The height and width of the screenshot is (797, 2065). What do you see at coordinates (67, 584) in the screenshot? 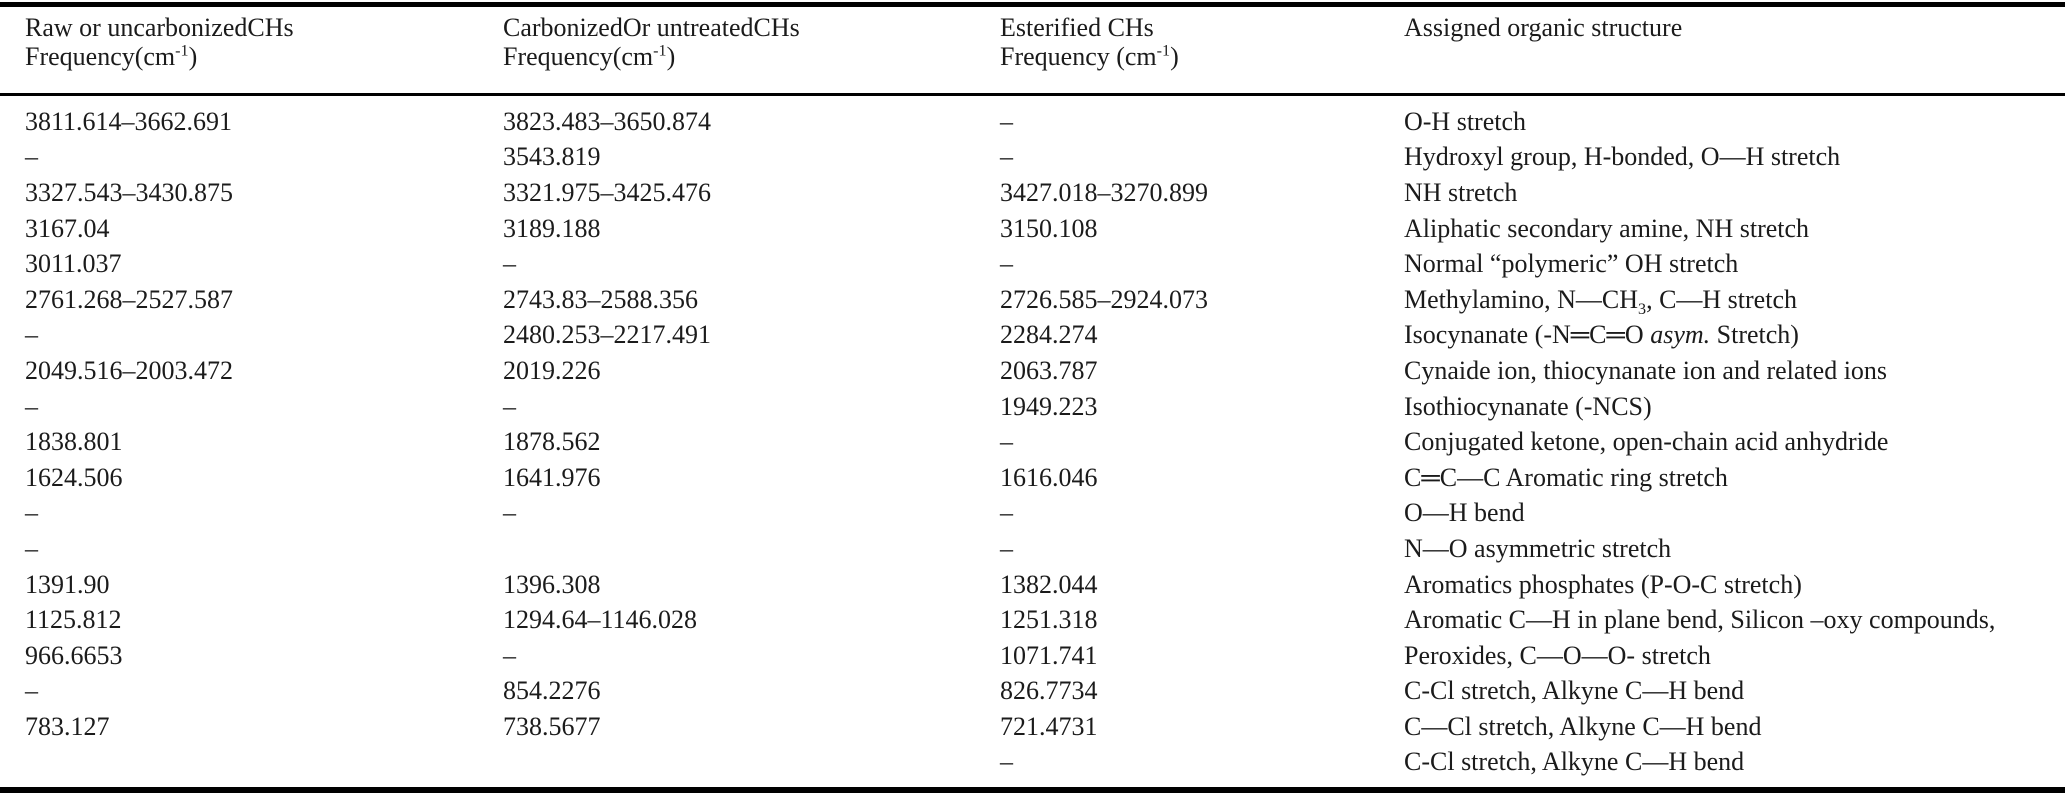
I see `frequency-cell-col1: 1391.90` at bounding box center [67, 584].